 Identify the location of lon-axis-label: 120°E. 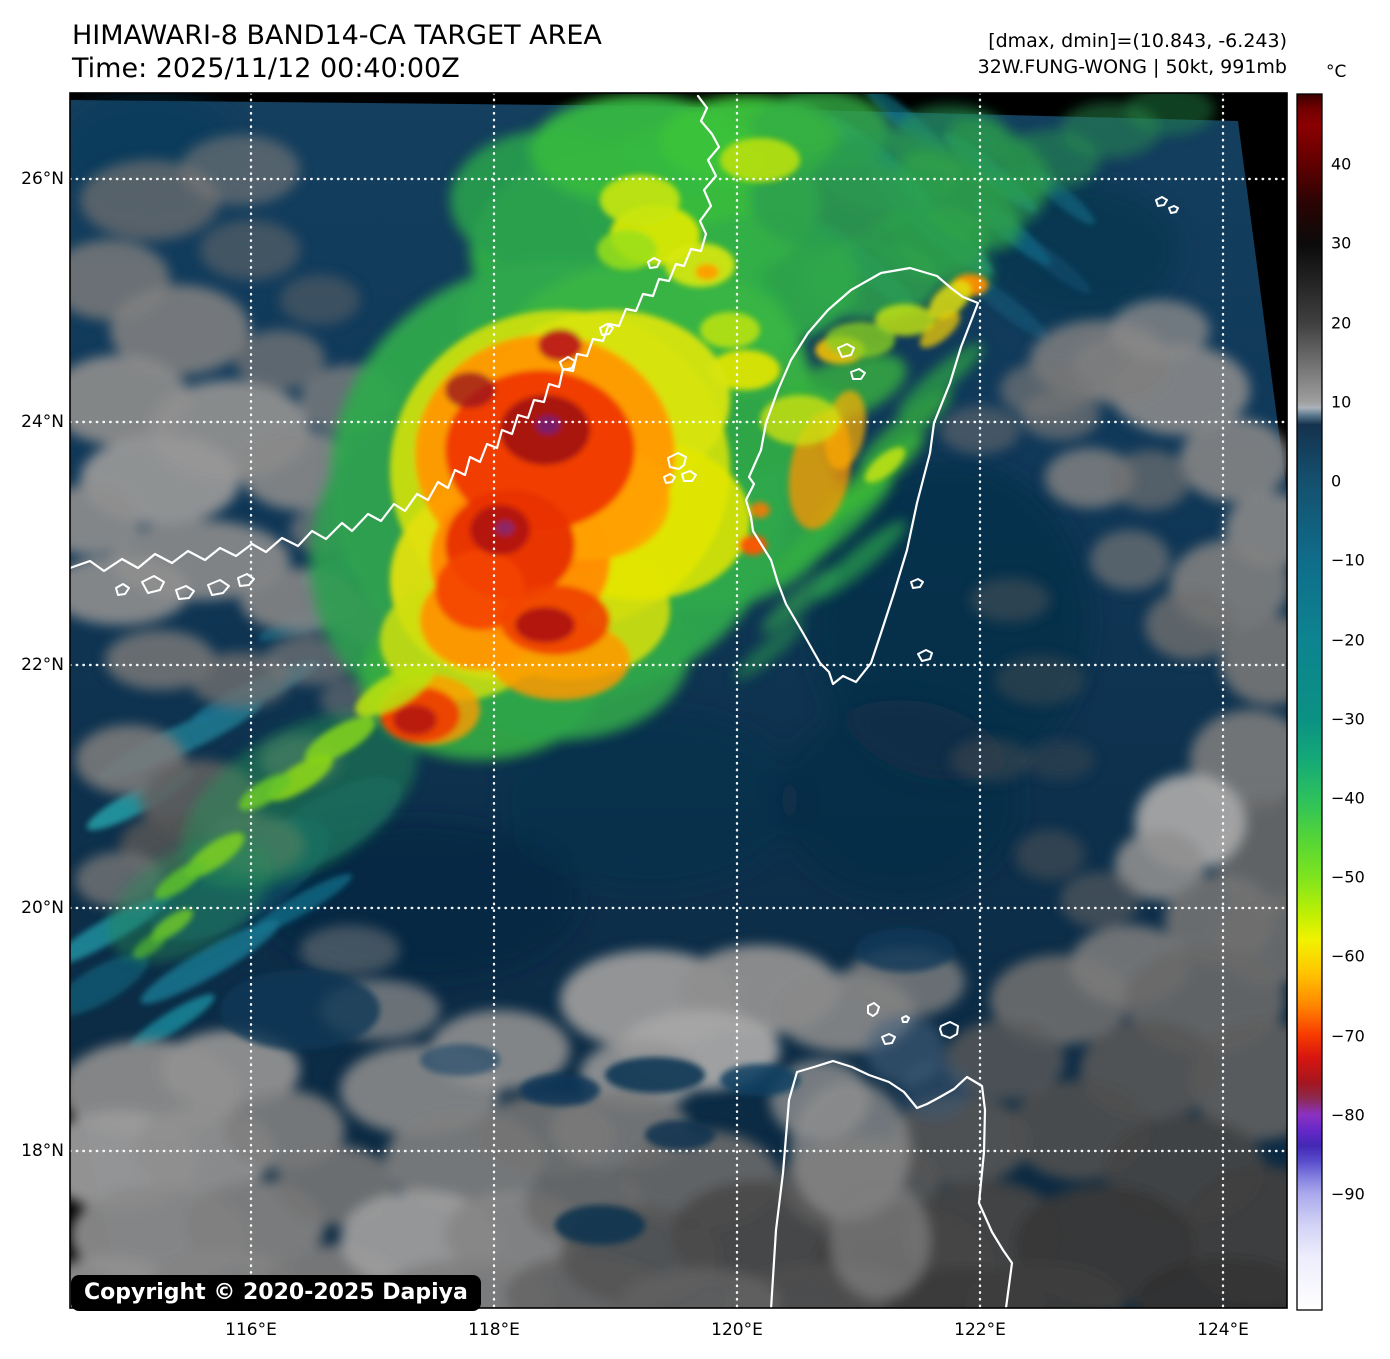
(737, 1330).